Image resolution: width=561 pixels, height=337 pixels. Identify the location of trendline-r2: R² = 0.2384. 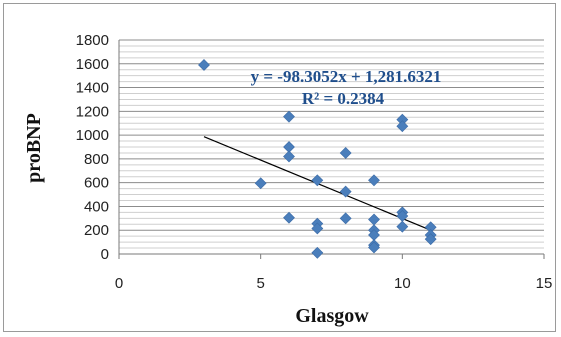
(343, 98).